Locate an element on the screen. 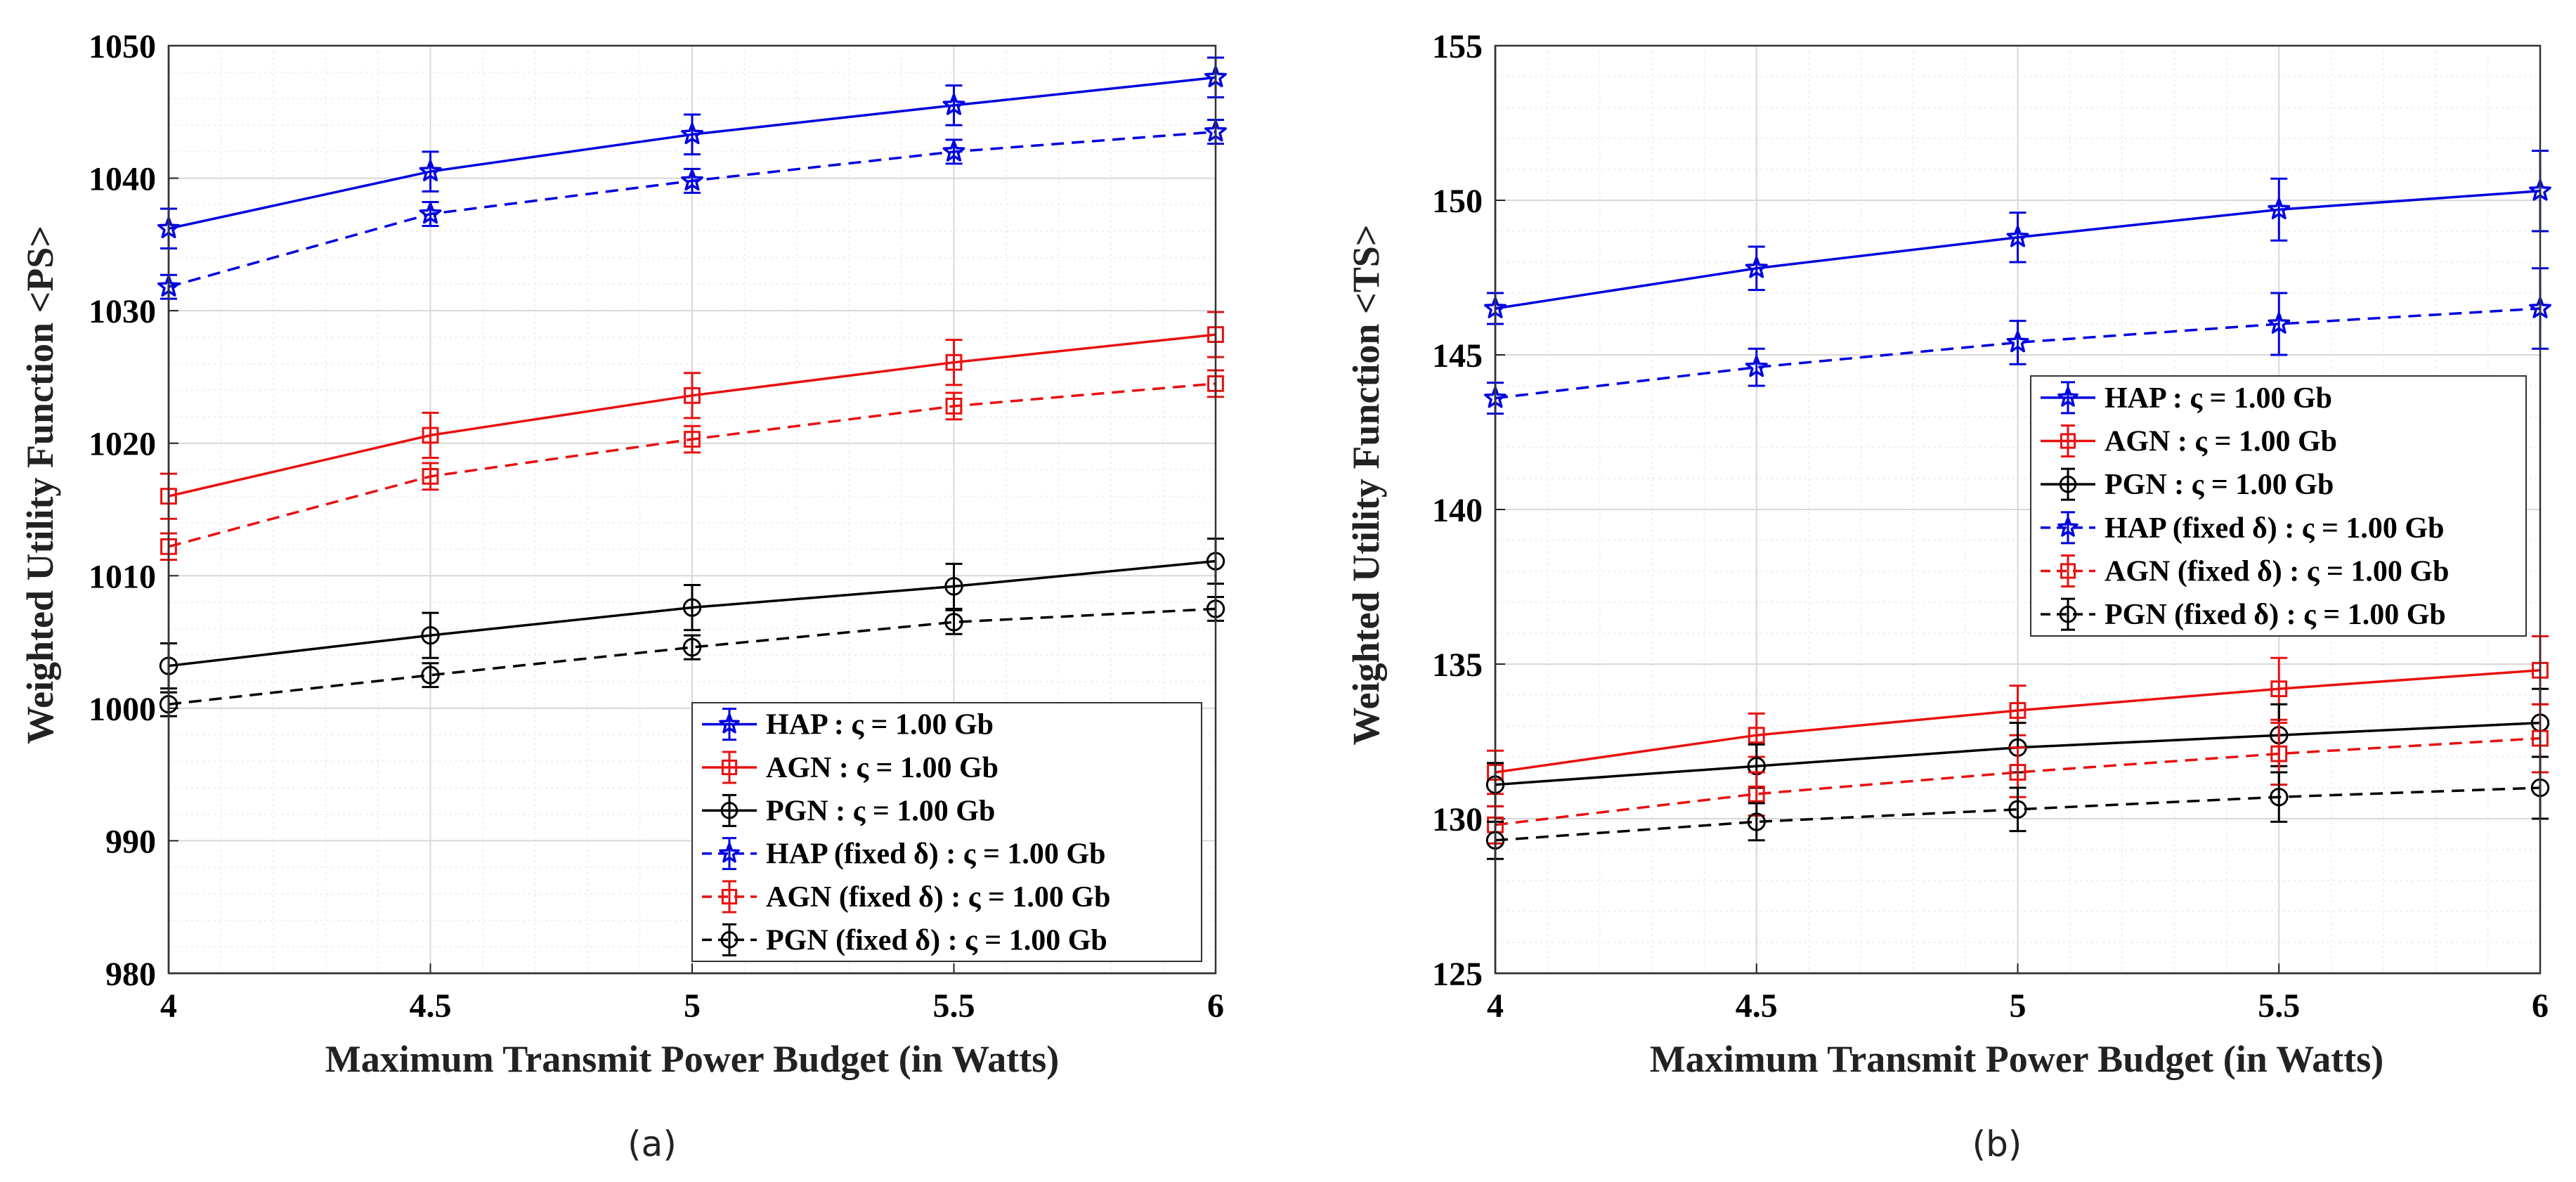  y-tick-label: 1040 is located at coordinates (122, 180).